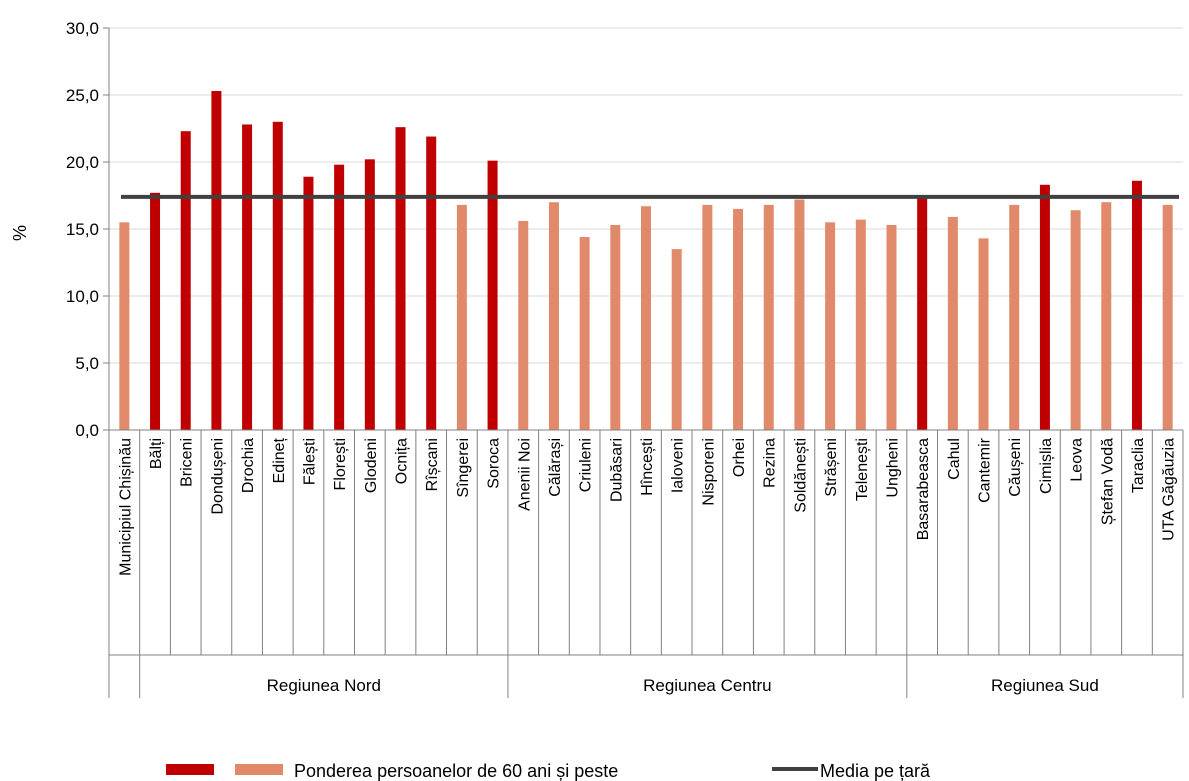  What do you see at coordinates (340, 464) in the screenshot?
I see `x-category-label: Florești` at bounding box center [340, 464].